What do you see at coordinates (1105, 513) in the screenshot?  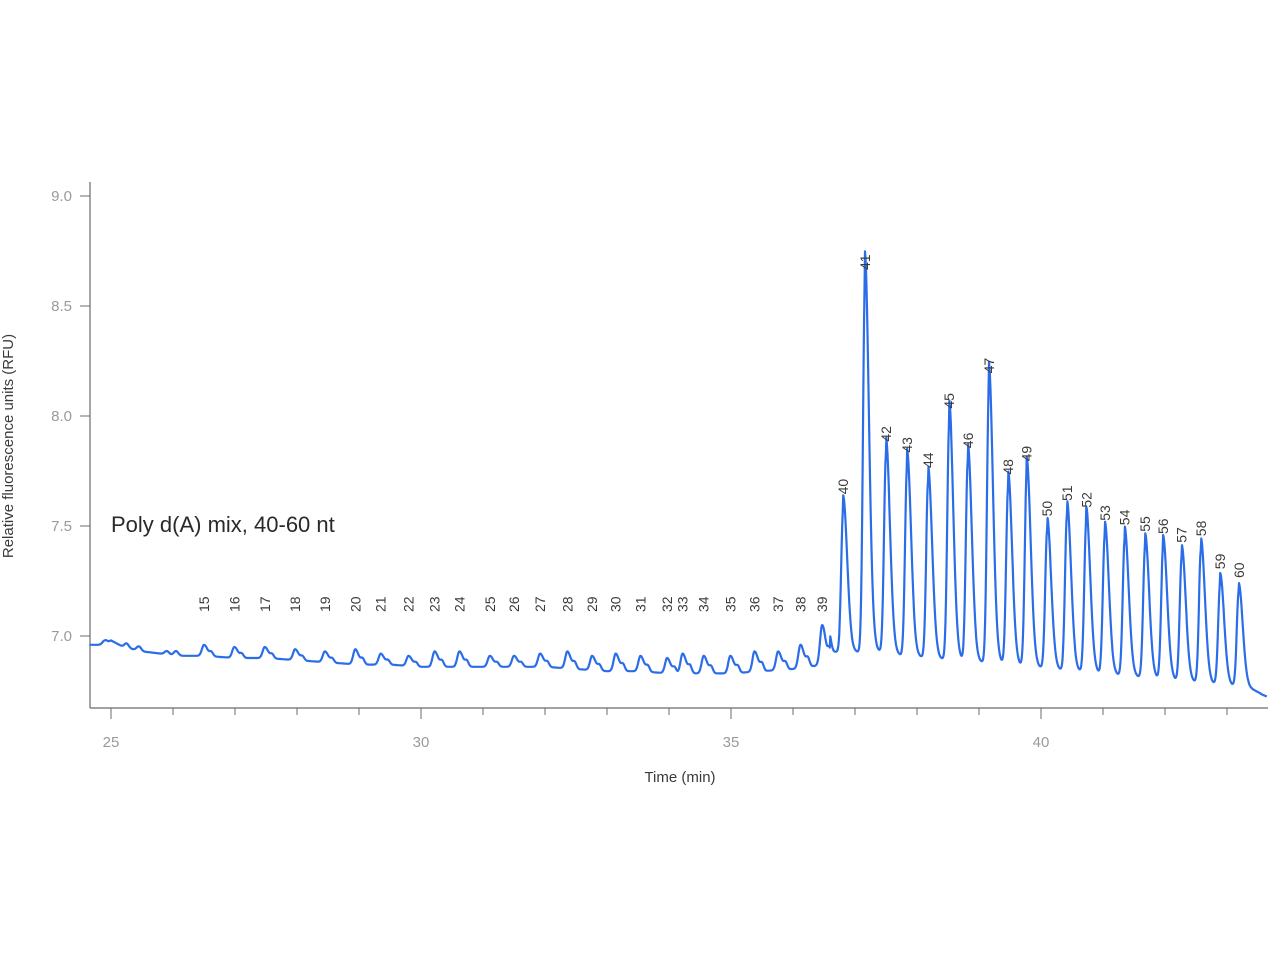 I see `peak-label-53: 53` at bounding box center [1105, 513].